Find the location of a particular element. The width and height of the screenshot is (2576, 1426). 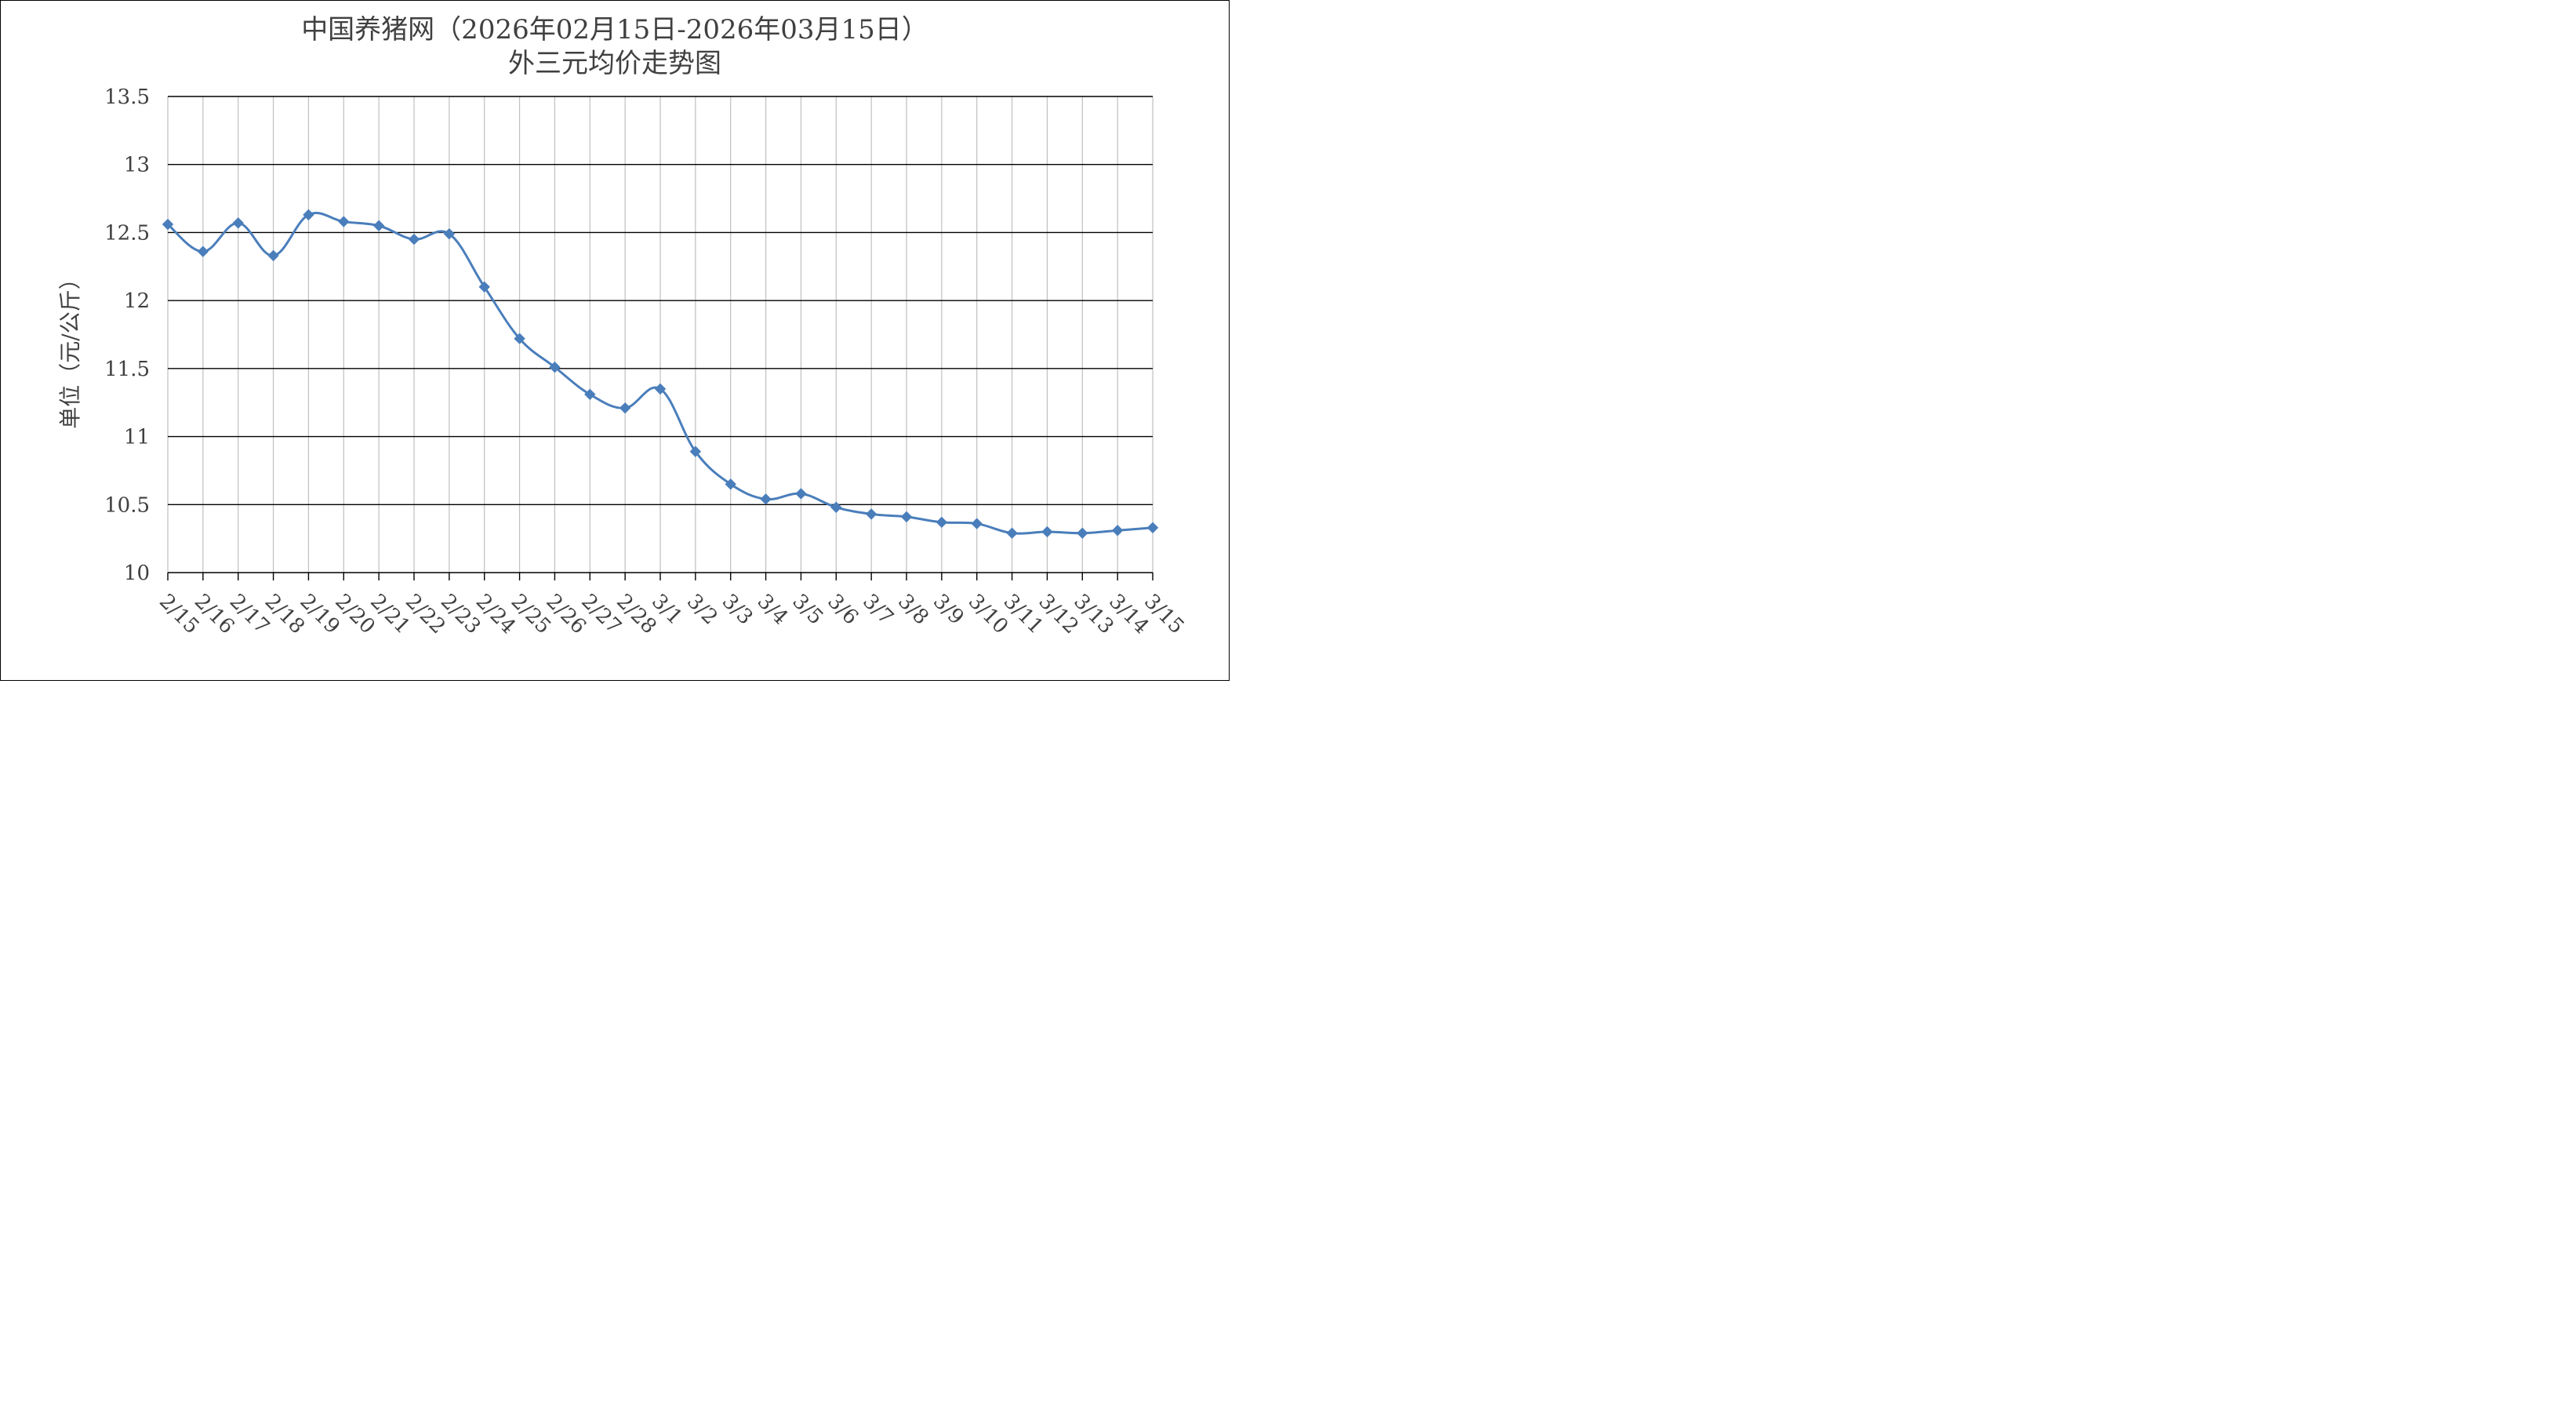

y-tick-label: 13.5 is located at coordinates (127, 97).